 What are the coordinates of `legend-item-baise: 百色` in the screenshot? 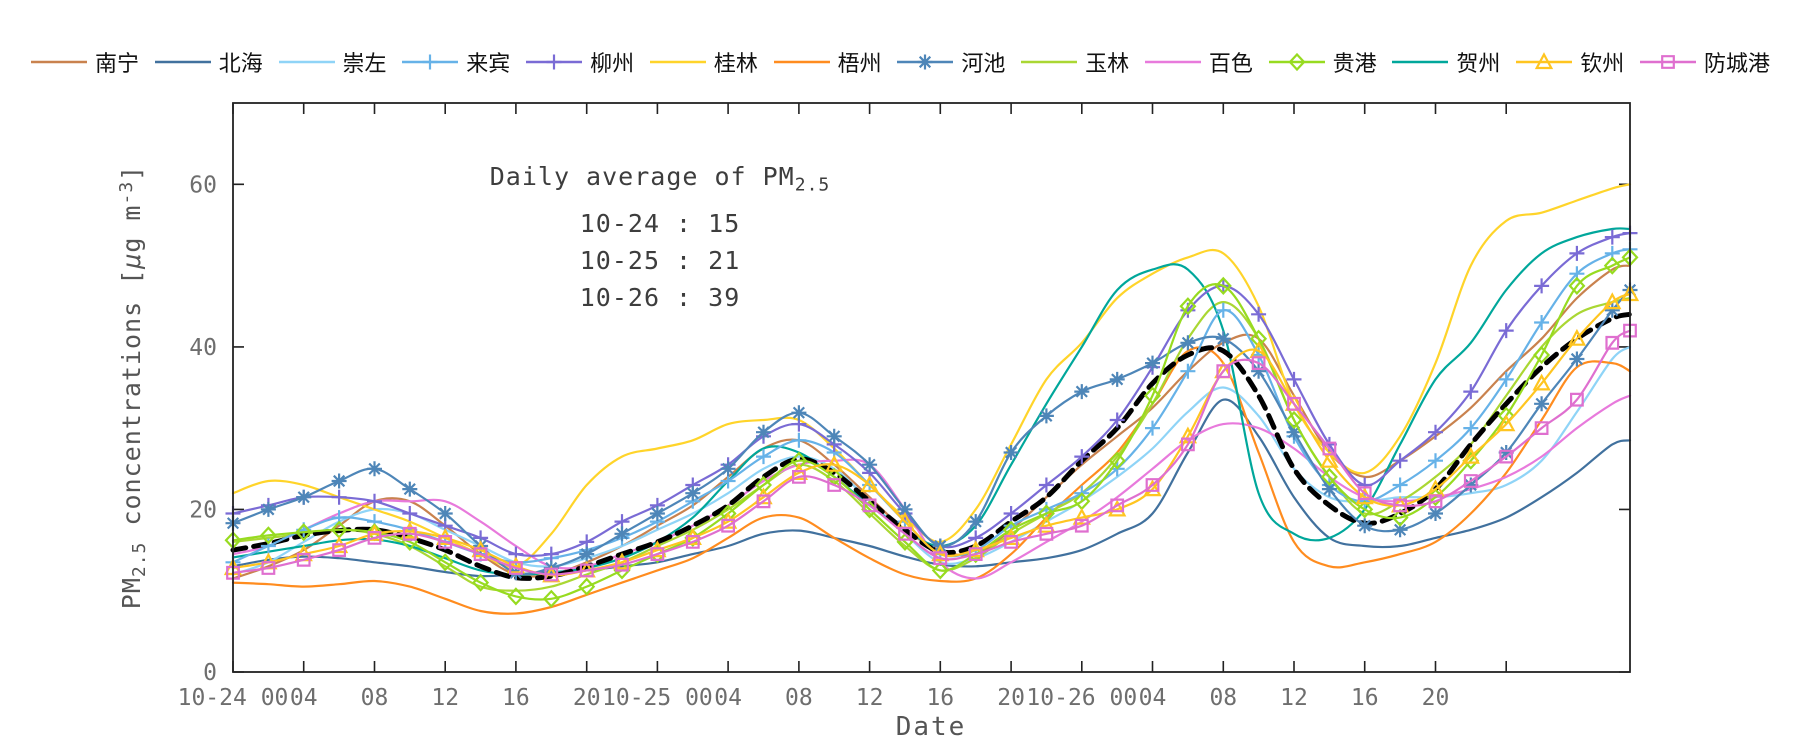 It's located at (1198, 62).